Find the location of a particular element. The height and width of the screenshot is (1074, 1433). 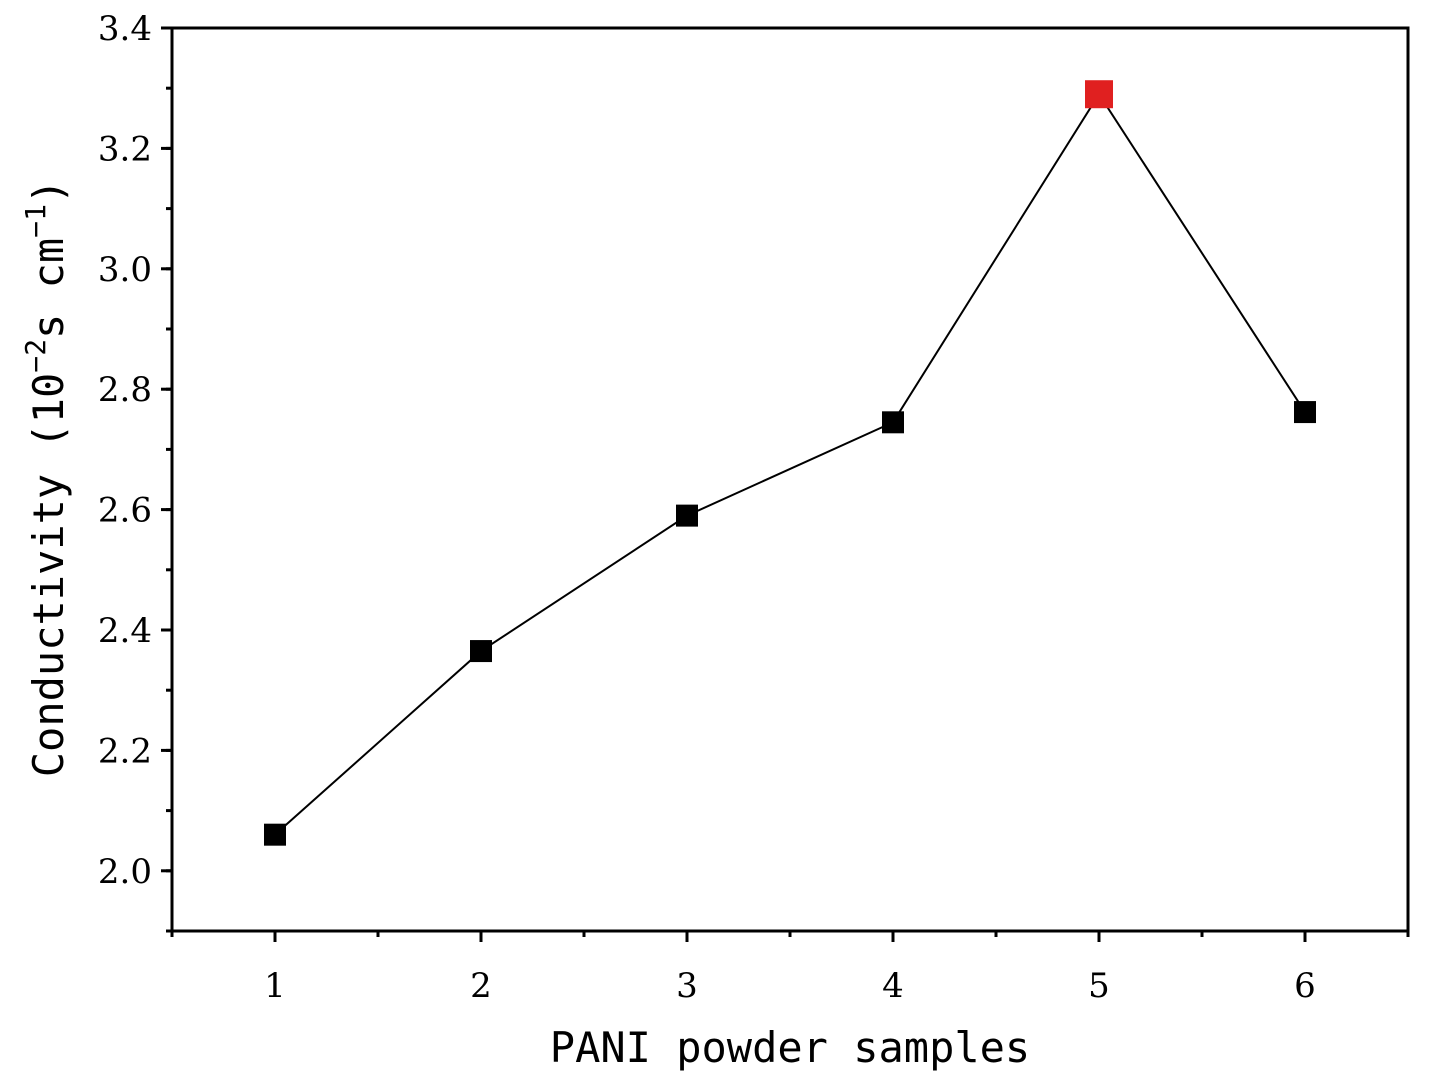

y-tick-label: 2.6 is located at coordinates (125, 511).